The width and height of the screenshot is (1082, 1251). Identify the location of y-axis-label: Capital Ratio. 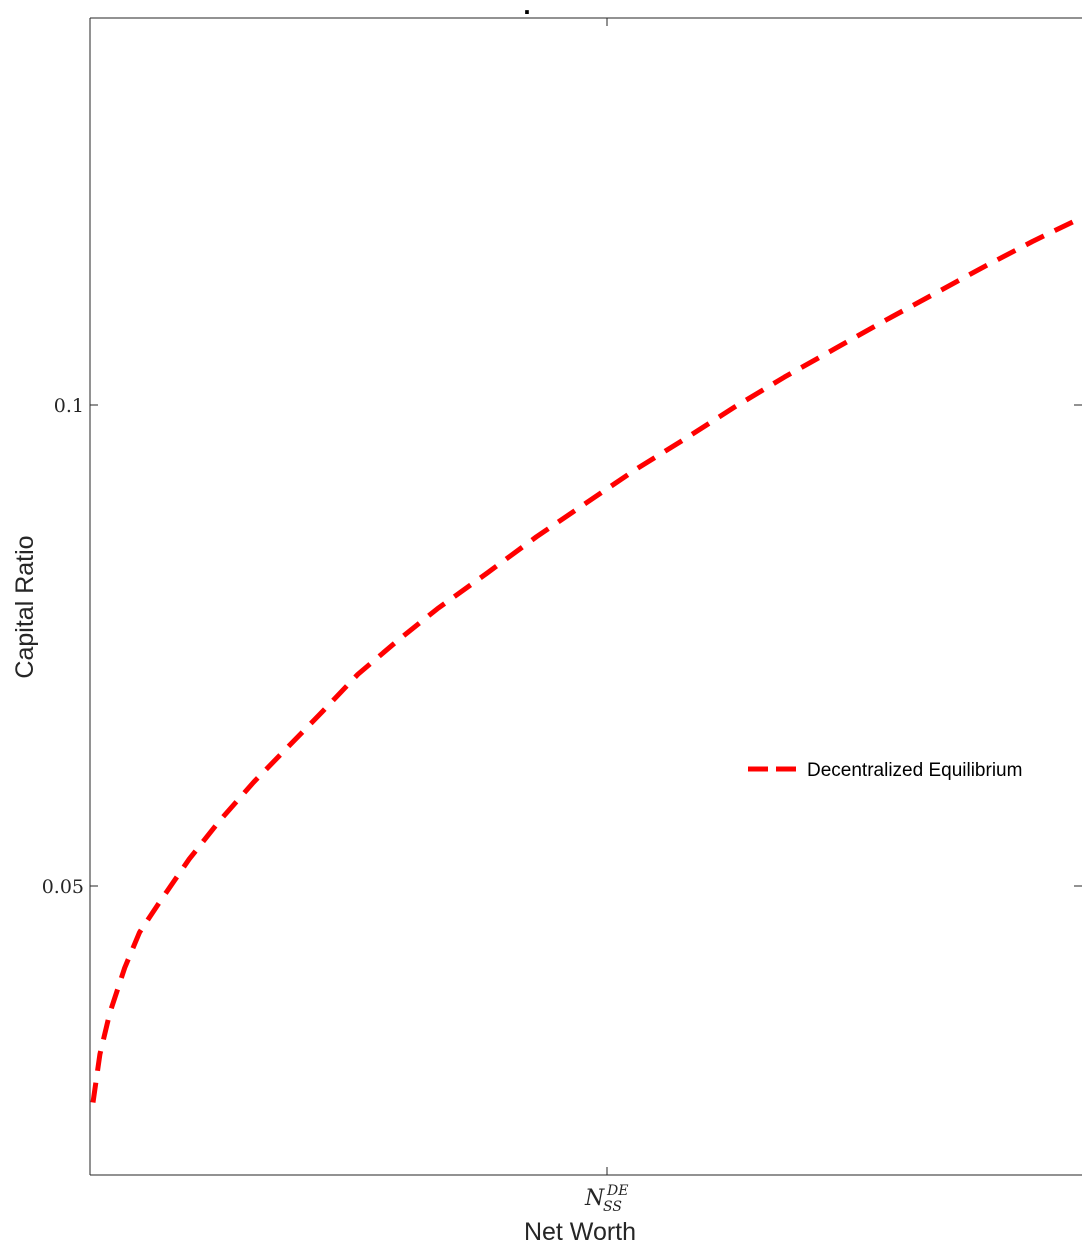
(25, 606).